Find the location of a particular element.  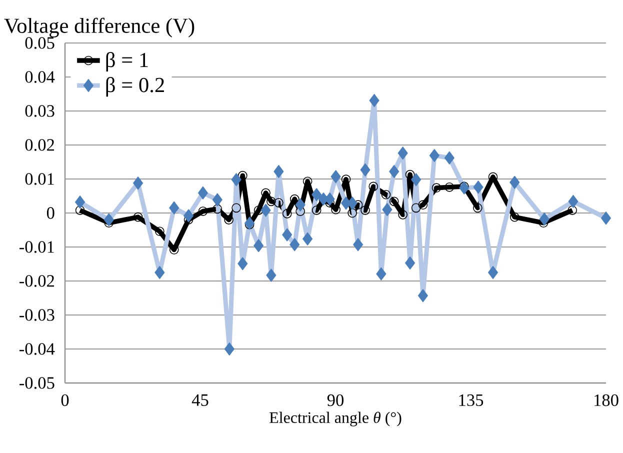

y-tick-label: -0.04 is located at coordinates (37, 349).